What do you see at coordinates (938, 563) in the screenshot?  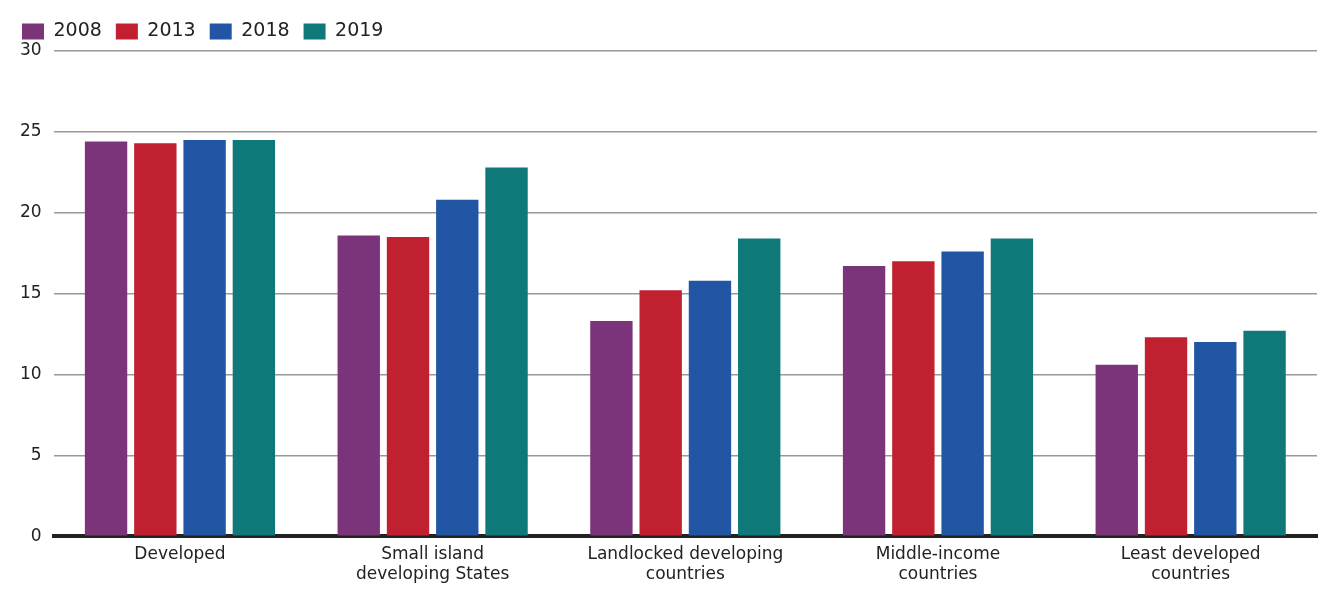 I see `x-tick-label: Middle-income countries` at bounding box center [938, 563].